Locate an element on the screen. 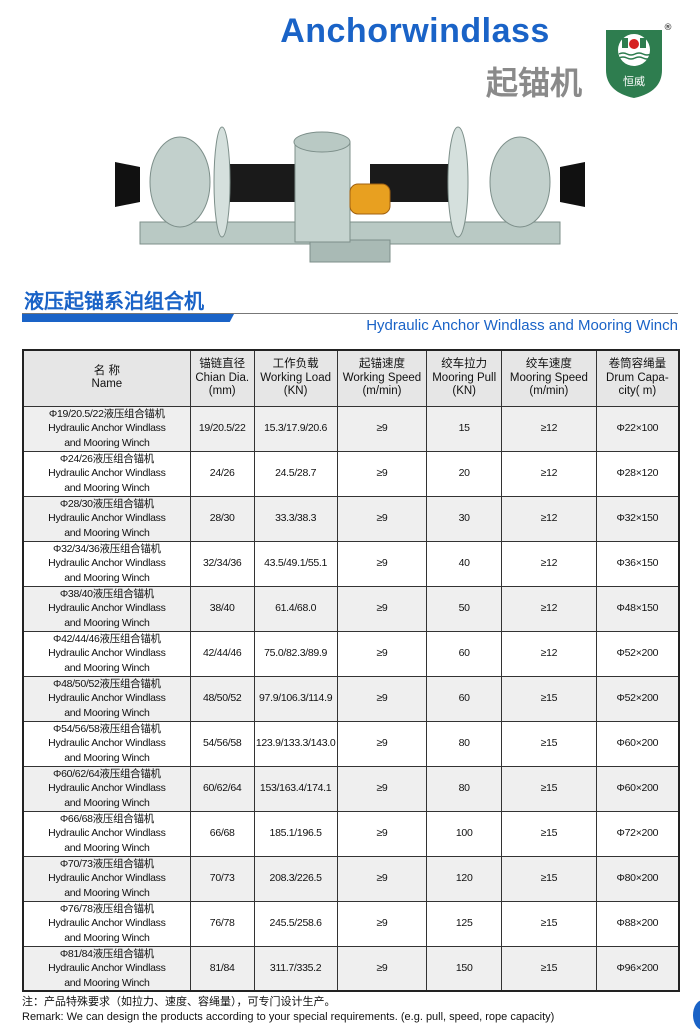 This screenshot has height=1036, width=700. header-en: Name is located at coordinates (107, 384).